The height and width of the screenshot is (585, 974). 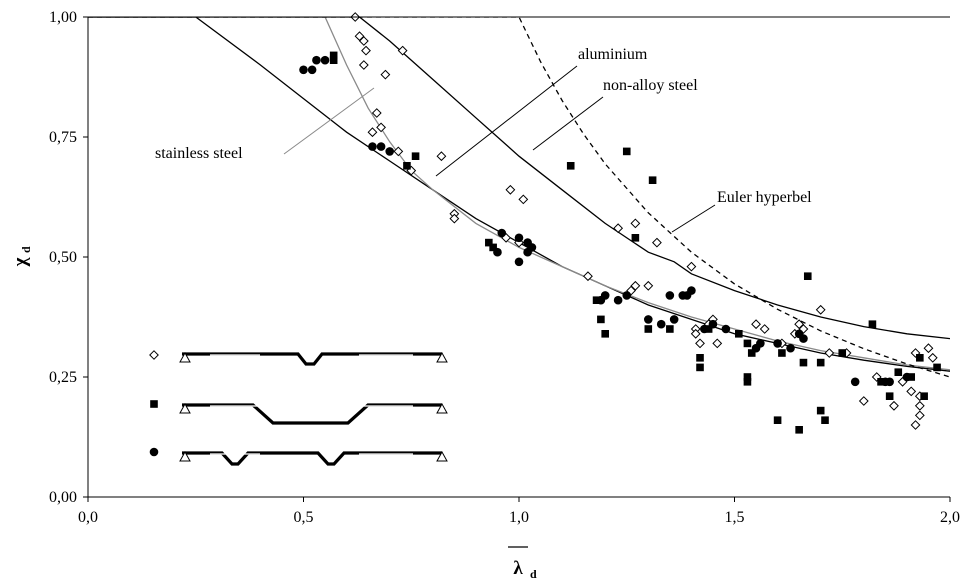 I want to click on legend-profile-diamond-support-right, so click(x=442, y=357).